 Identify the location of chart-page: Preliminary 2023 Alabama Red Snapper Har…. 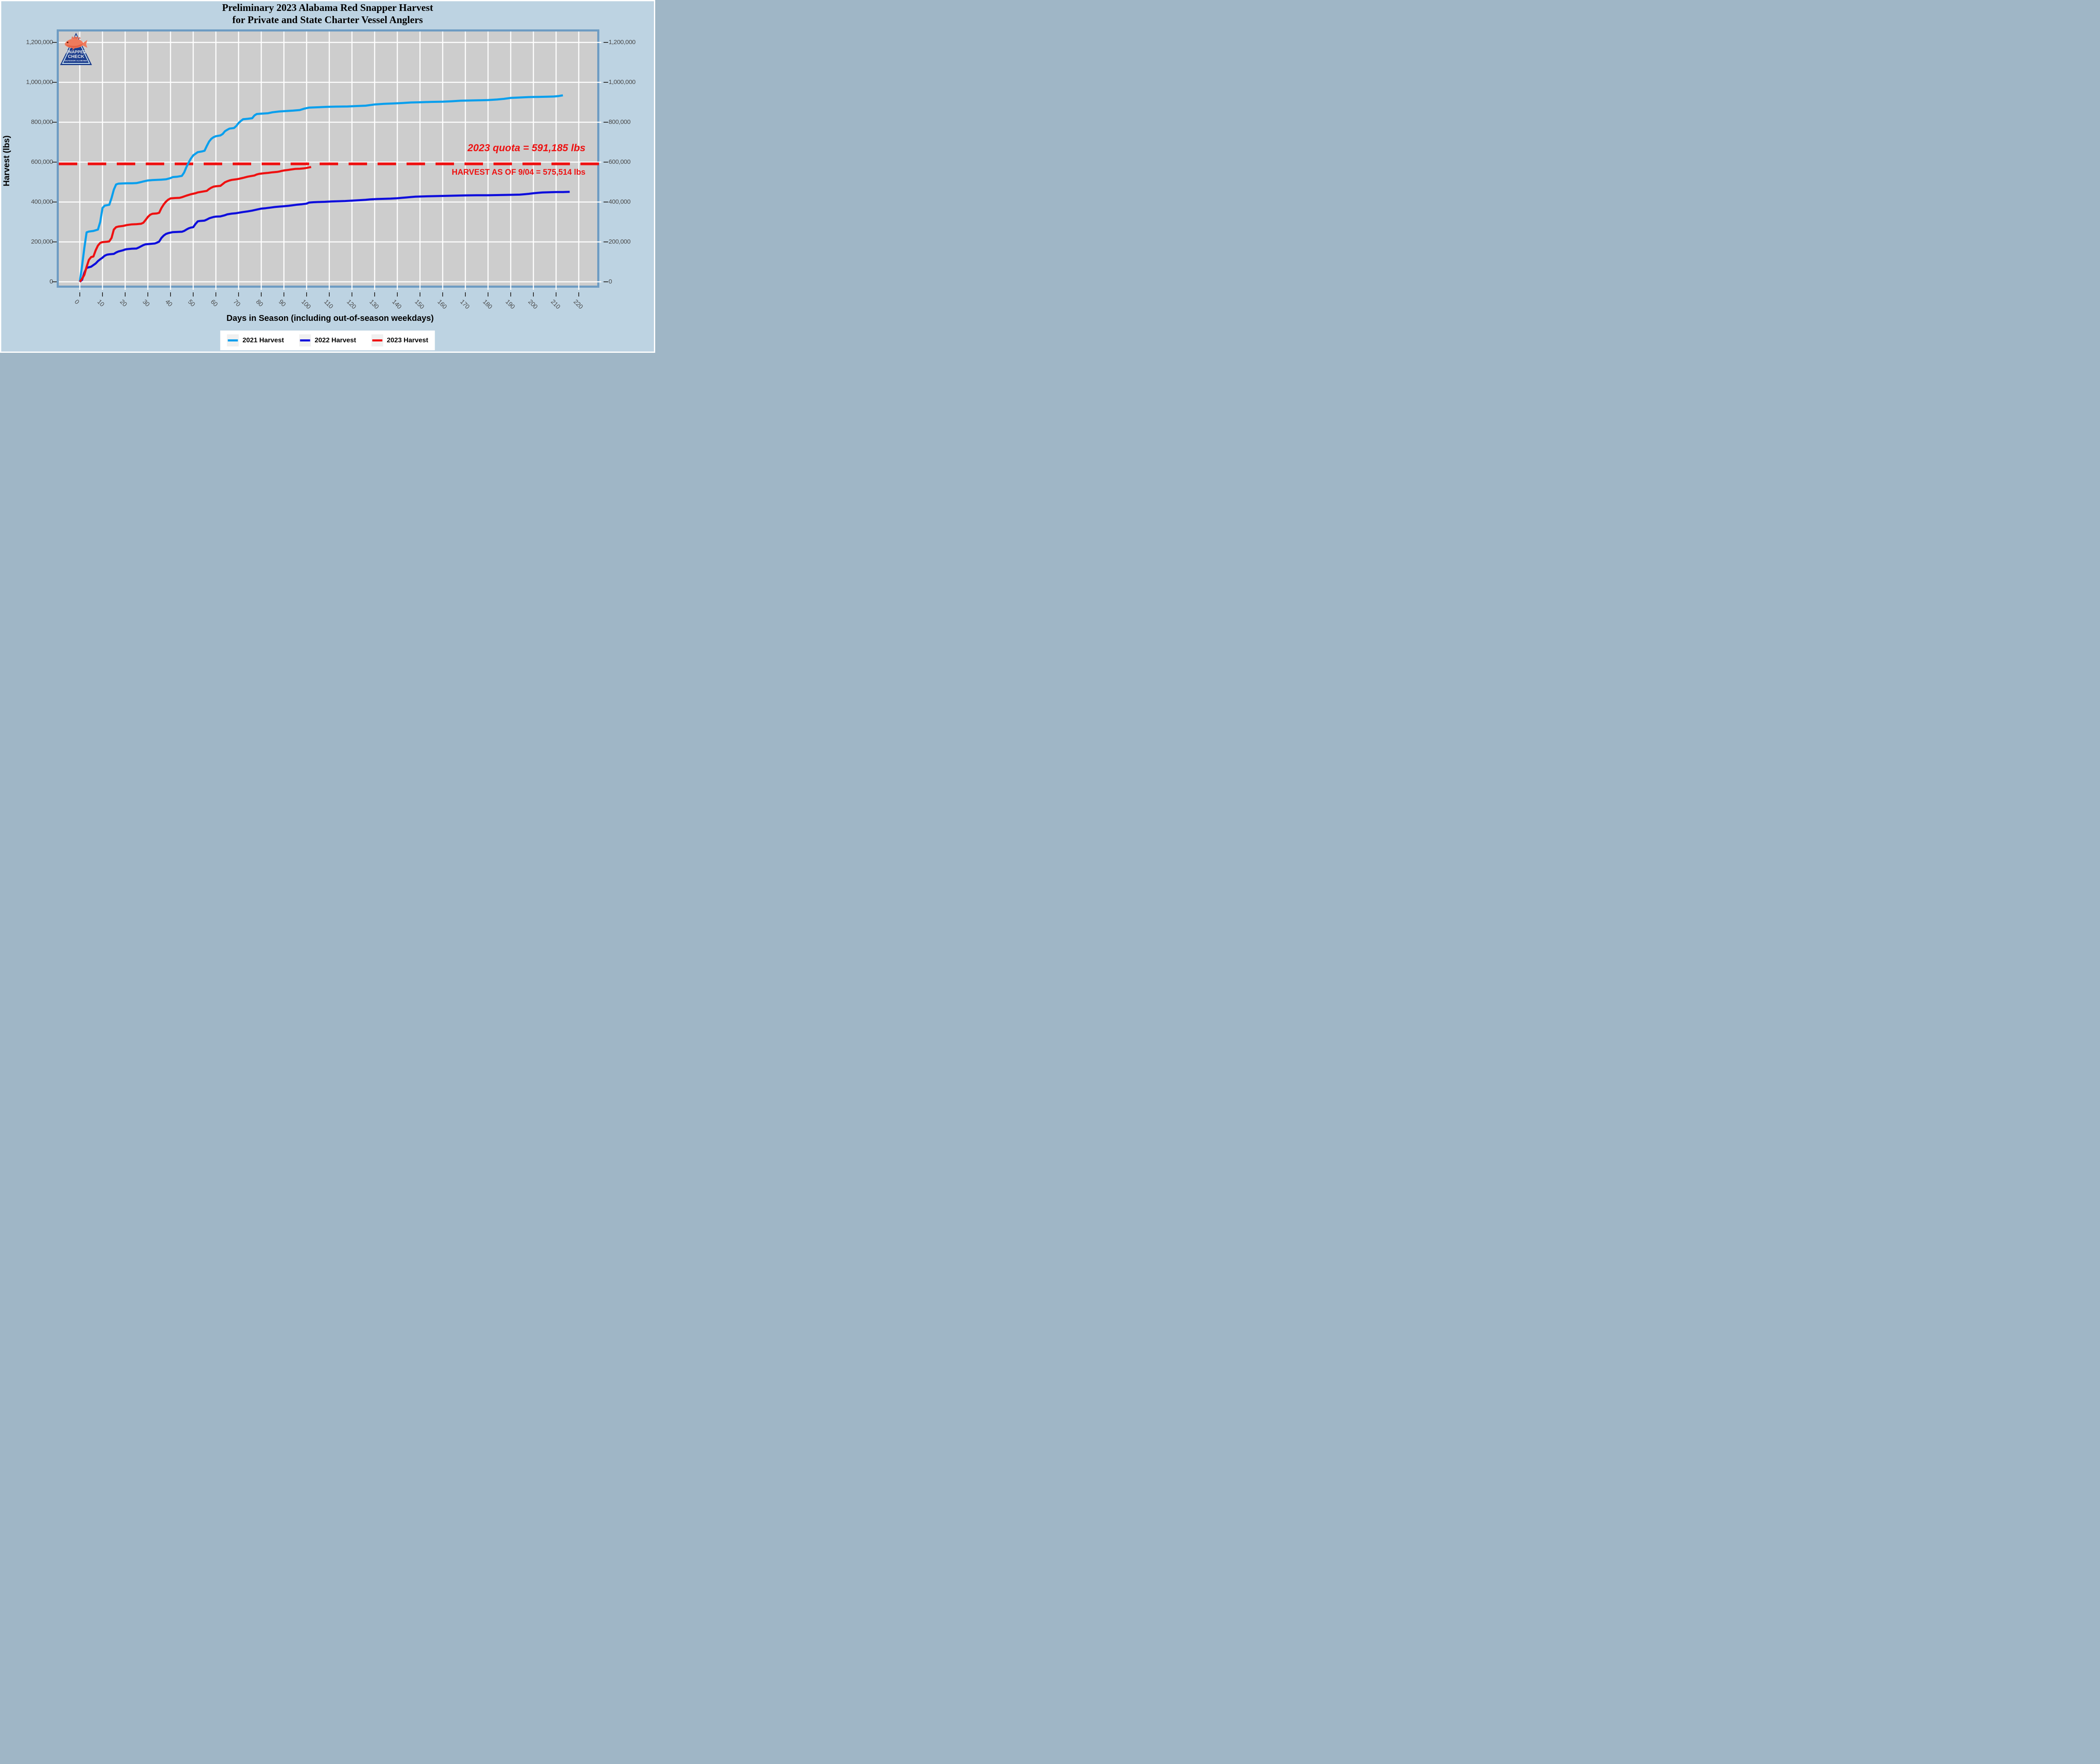
(327, 176).